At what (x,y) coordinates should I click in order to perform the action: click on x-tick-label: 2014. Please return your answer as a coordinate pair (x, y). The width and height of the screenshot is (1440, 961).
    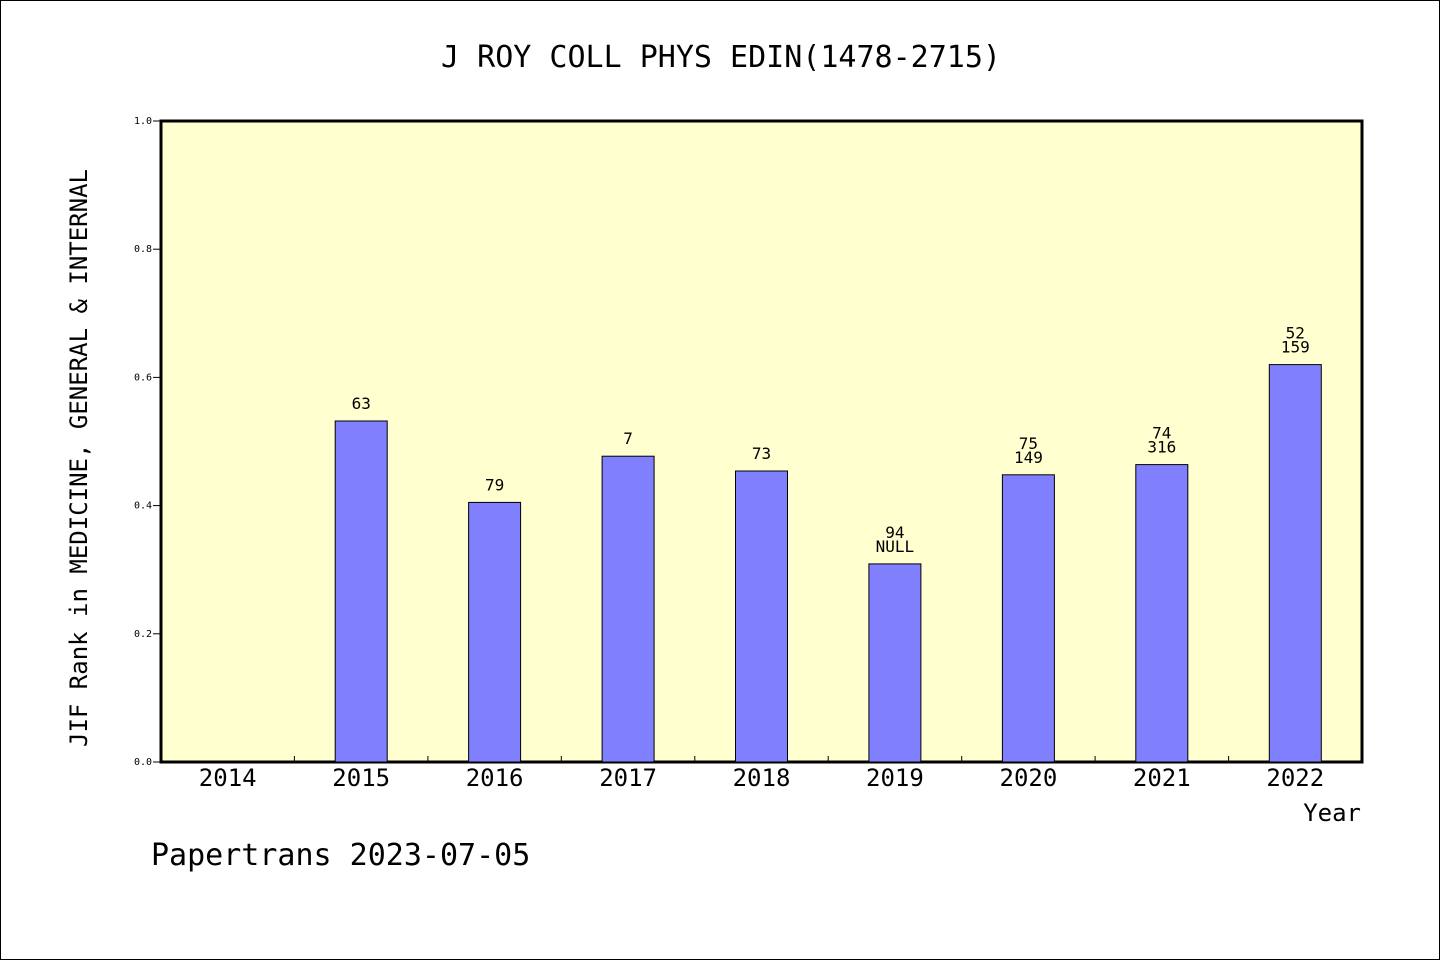
    Looking at the image, I should click on (228, 778).